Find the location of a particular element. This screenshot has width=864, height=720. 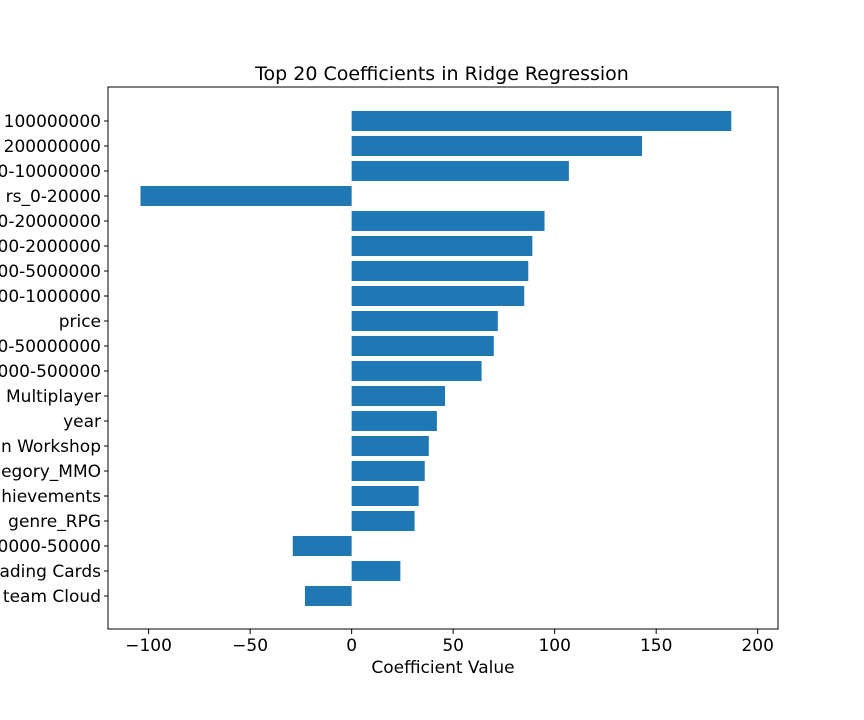

y-tick-label-2: 0-10000000 is located at coordinates (50, 172).